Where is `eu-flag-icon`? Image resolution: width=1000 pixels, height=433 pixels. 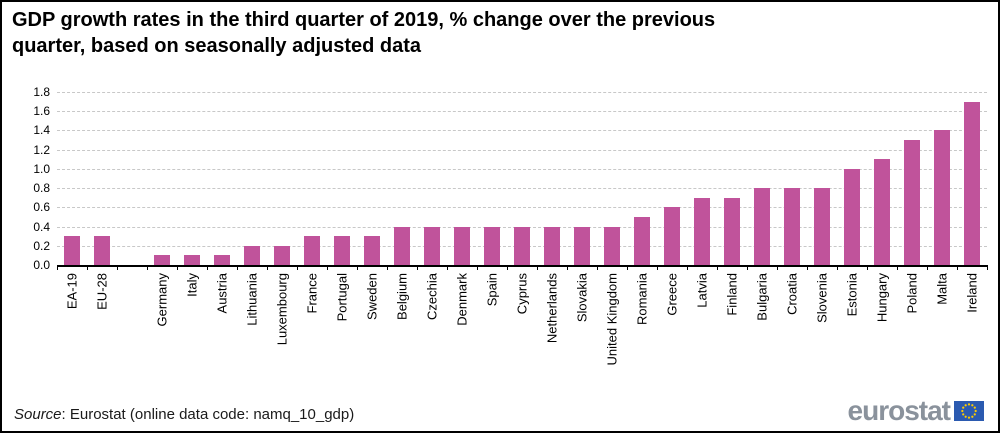
eu-flag-icon is located at coordinates (969, 411).